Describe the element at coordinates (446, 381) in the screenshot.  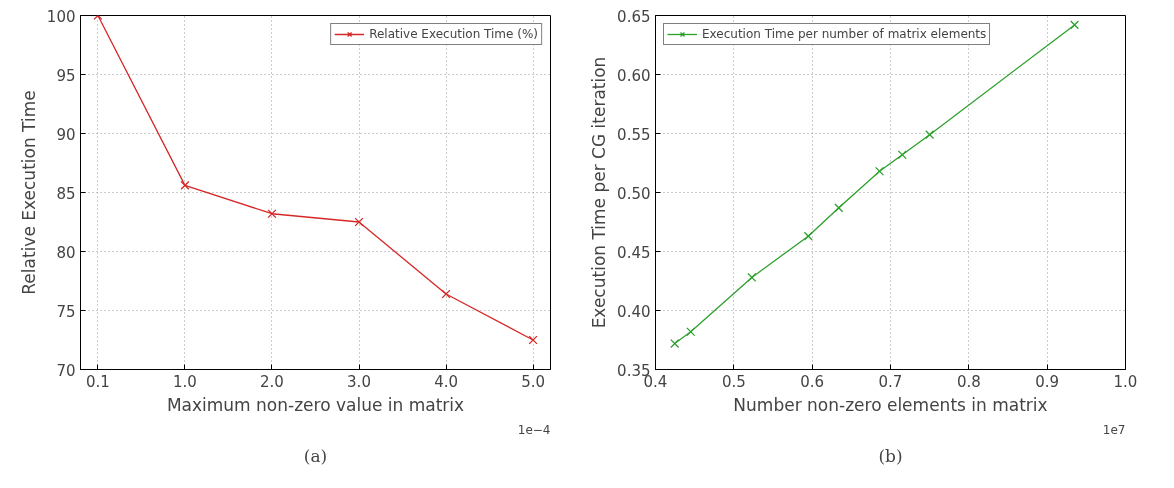
I see `x-tick-label: 4.0` at that location.